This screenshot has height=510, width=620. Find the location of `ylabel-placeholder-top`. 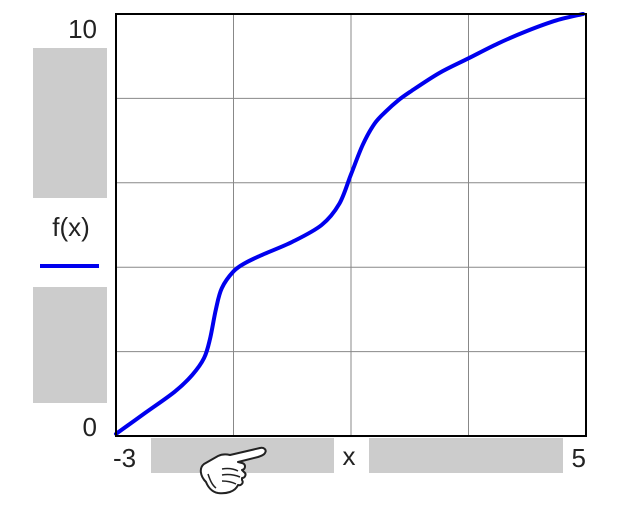

ylabel-placeholder-top is located at coordinates (70, 123).